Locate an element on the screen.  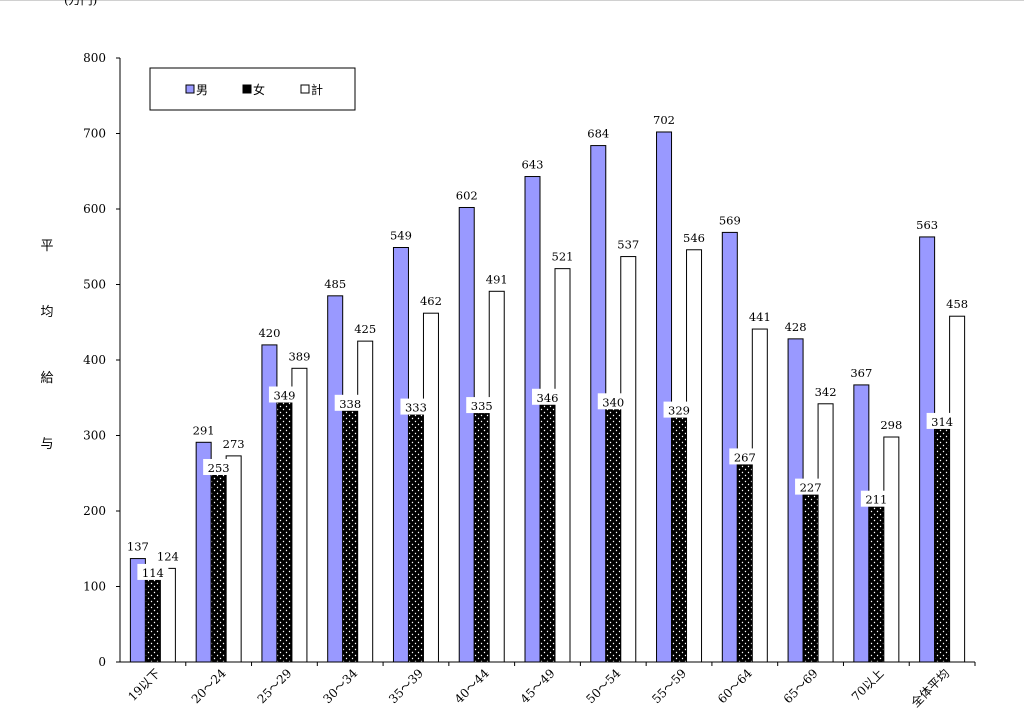
legend-swatch-male is located at coordinates (190, 89).